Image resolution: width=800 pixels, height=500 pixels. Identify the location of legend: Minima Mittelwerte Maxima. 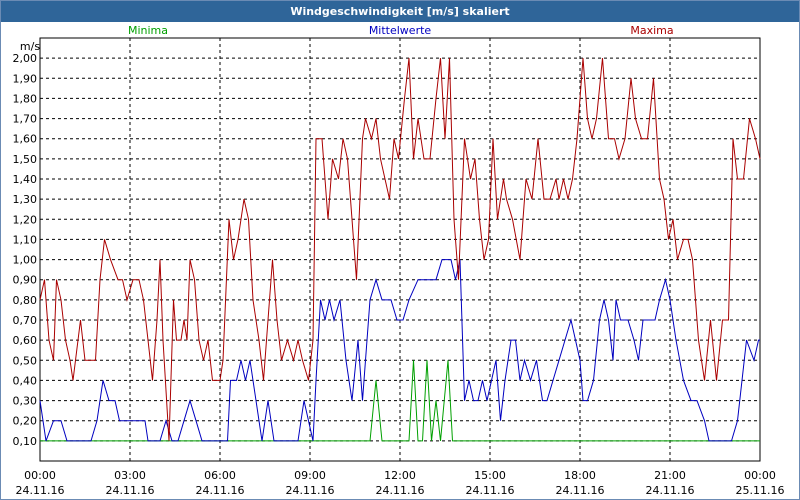
(401, 30).